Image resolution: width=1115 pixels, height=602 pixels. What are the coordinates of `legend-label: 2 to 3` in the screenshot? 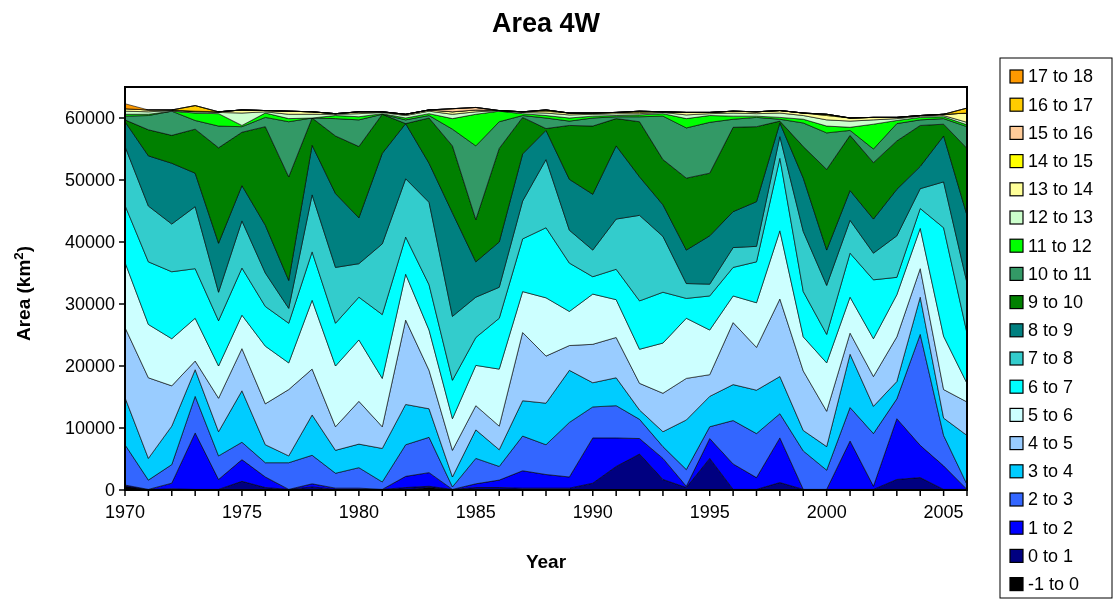 It's located at (1051, 499).